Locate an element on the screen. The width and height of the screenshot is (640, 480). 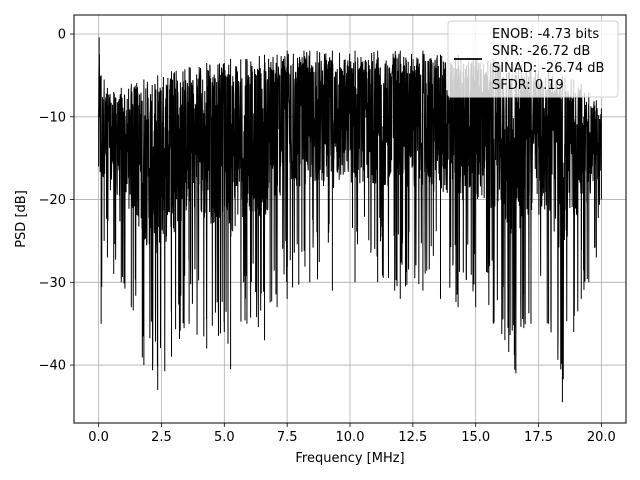
y-tick-label: −30 is located at coordinates (52, 283).